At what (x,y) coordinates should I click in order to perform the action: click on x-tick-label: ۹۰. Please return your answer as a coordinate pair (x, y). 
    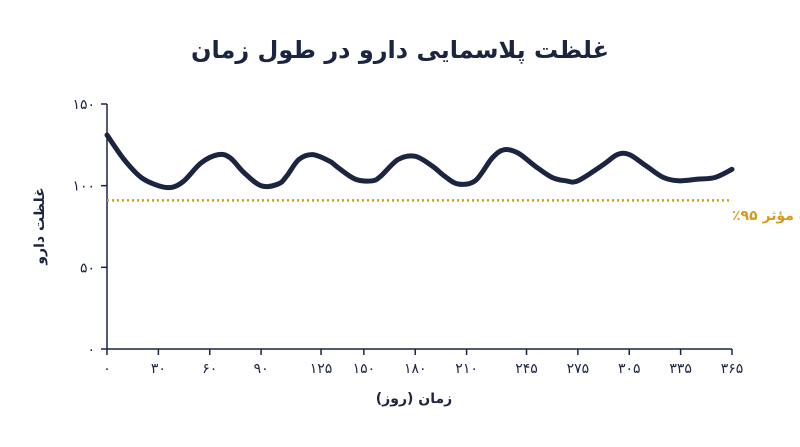
    Looking at the image, I should click on (261, 369).